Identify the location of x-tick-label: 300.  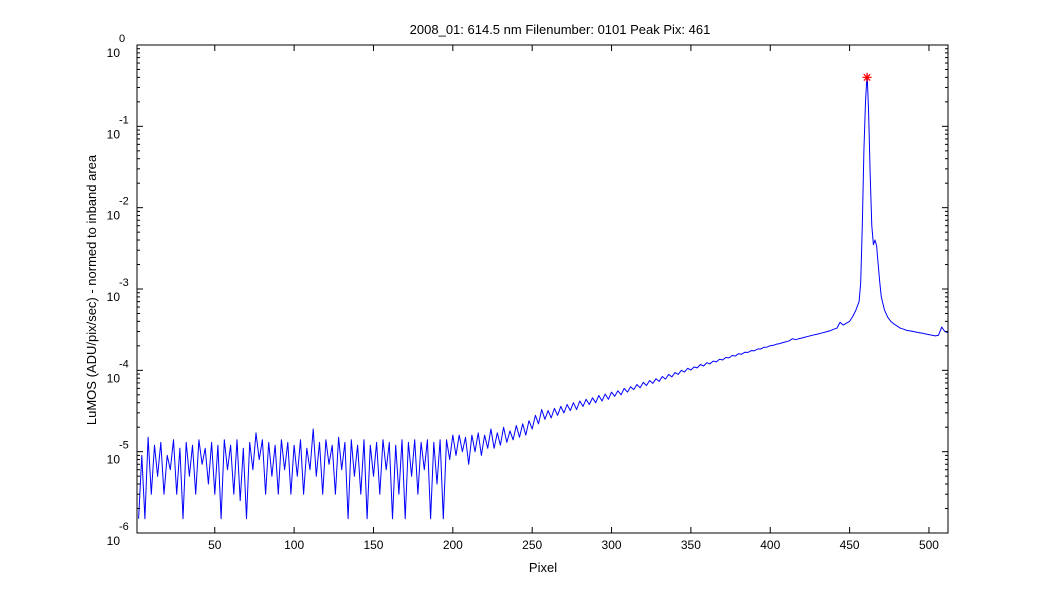
(612, 545).